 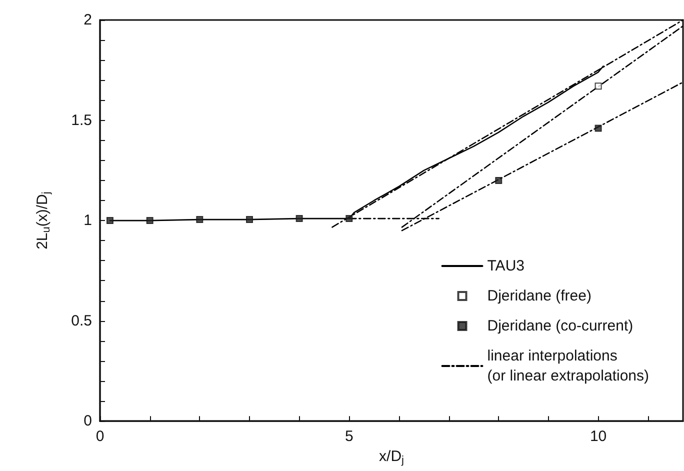 What do you see at coordinates (568, 366) in the screenshot?
I see `legend-label: linear interpolations (or linear extrapolations)` at bounding box center [568, 366].